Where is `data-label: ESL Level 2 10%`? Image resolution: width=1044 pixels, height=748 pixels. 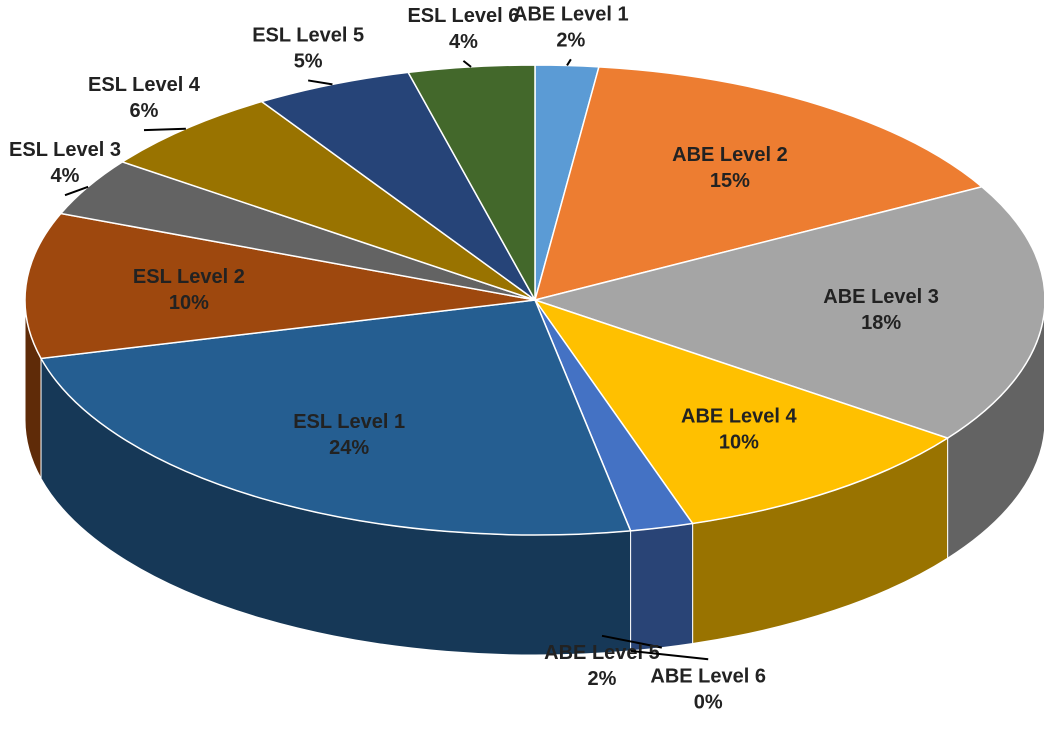
data-label: ESL Level 2 10% is located at coordinates (189, 290).